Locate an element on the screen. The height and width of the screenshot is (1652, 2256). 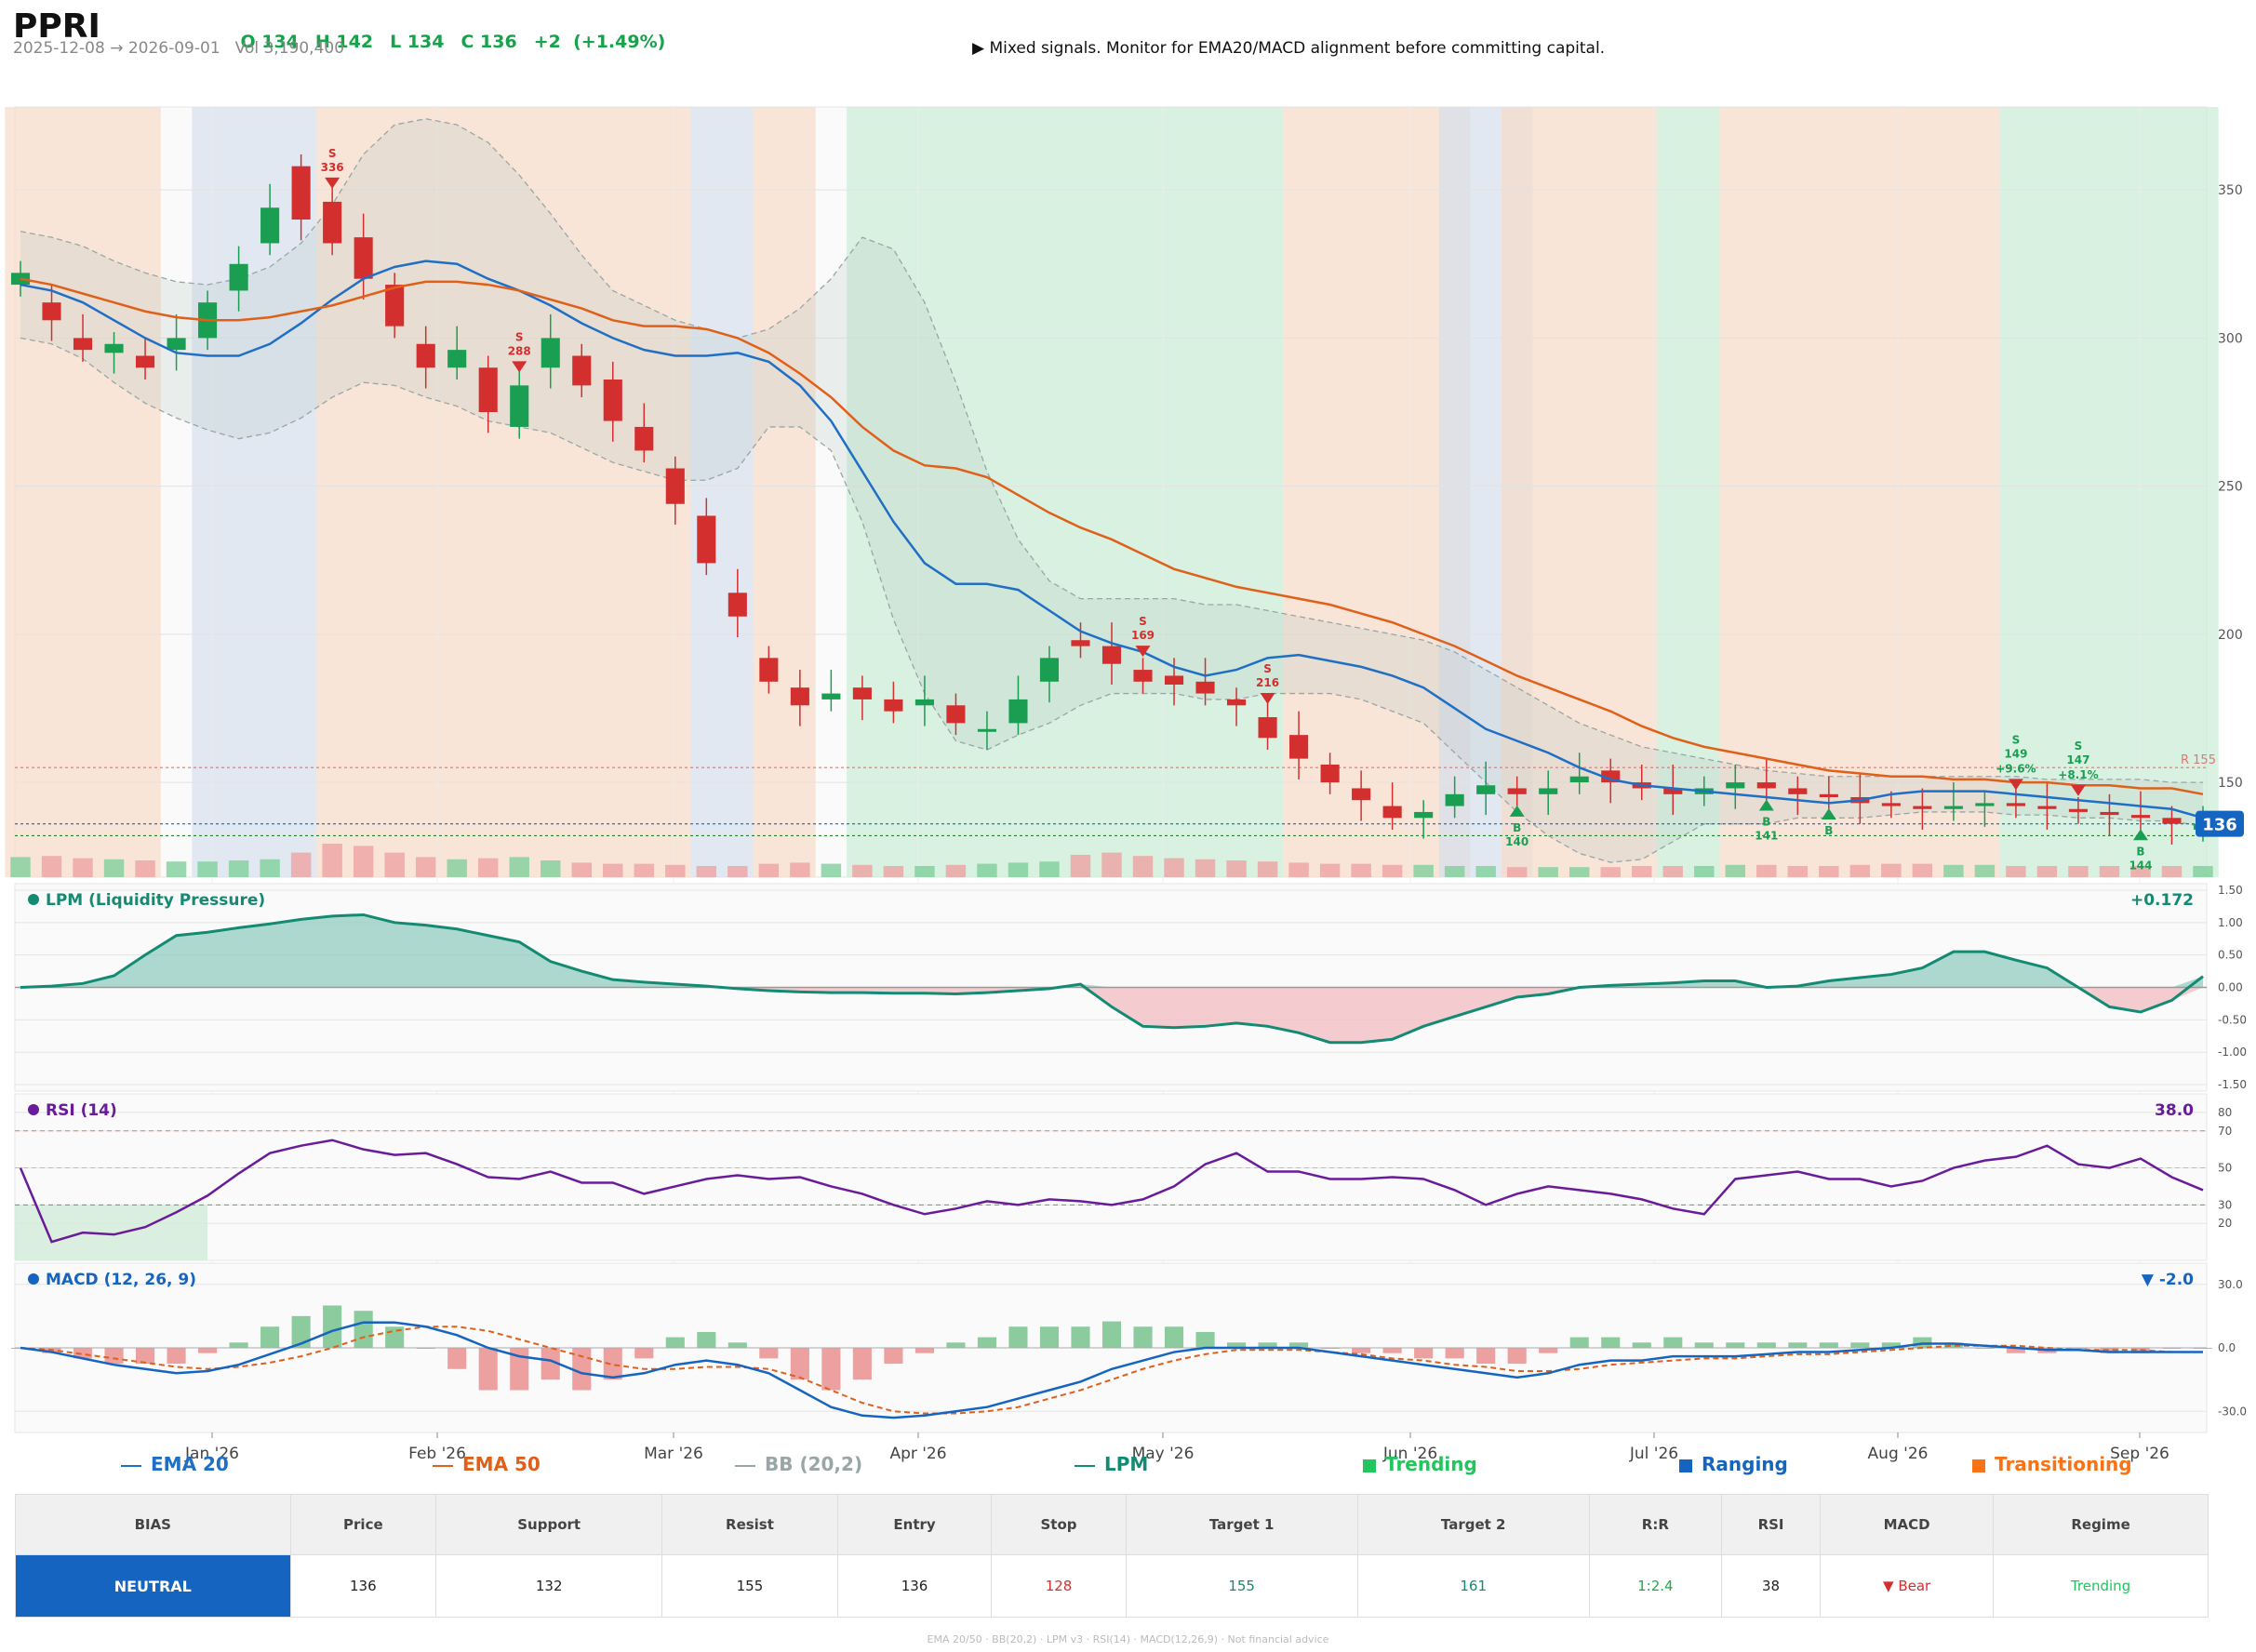
rsi-title-dot is located at coordinates (33, 1109).